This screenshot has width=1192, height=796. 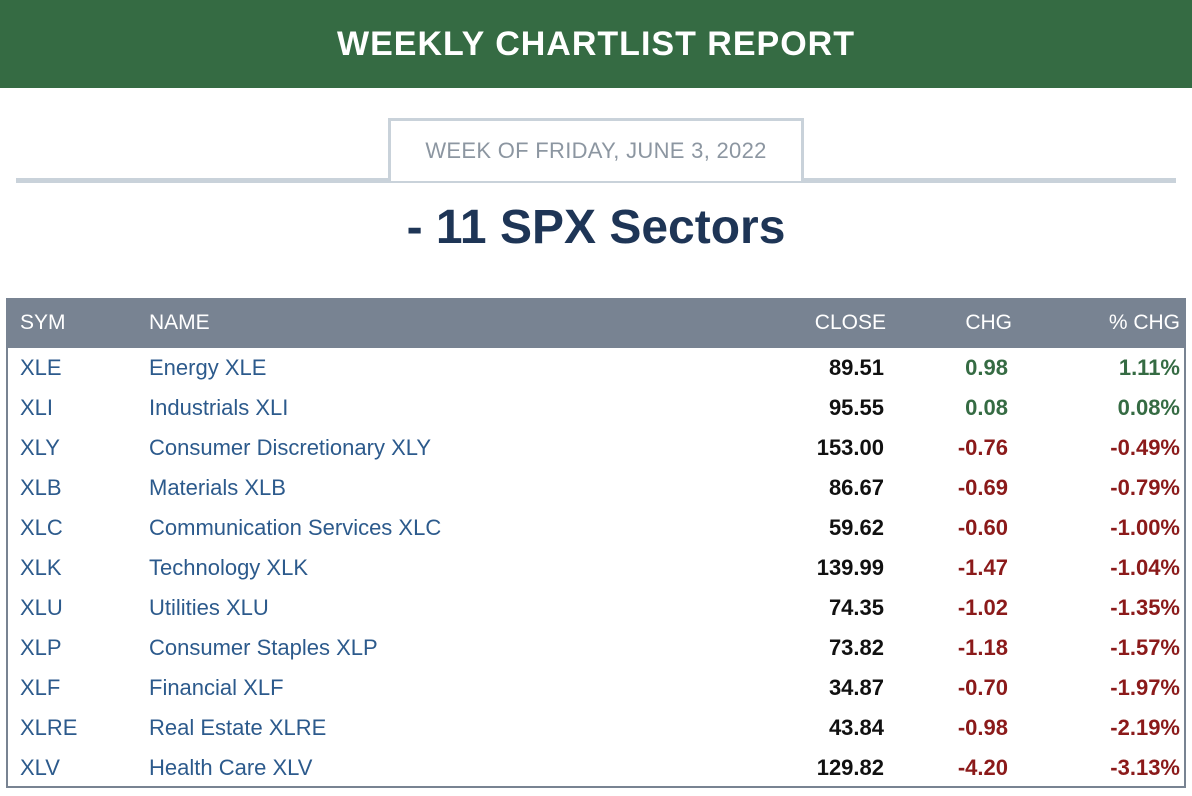 What do you see at coordinates (37, 407) in the screenshot?
I see `symbol-link: XLI` at bounding box center [37, 407].